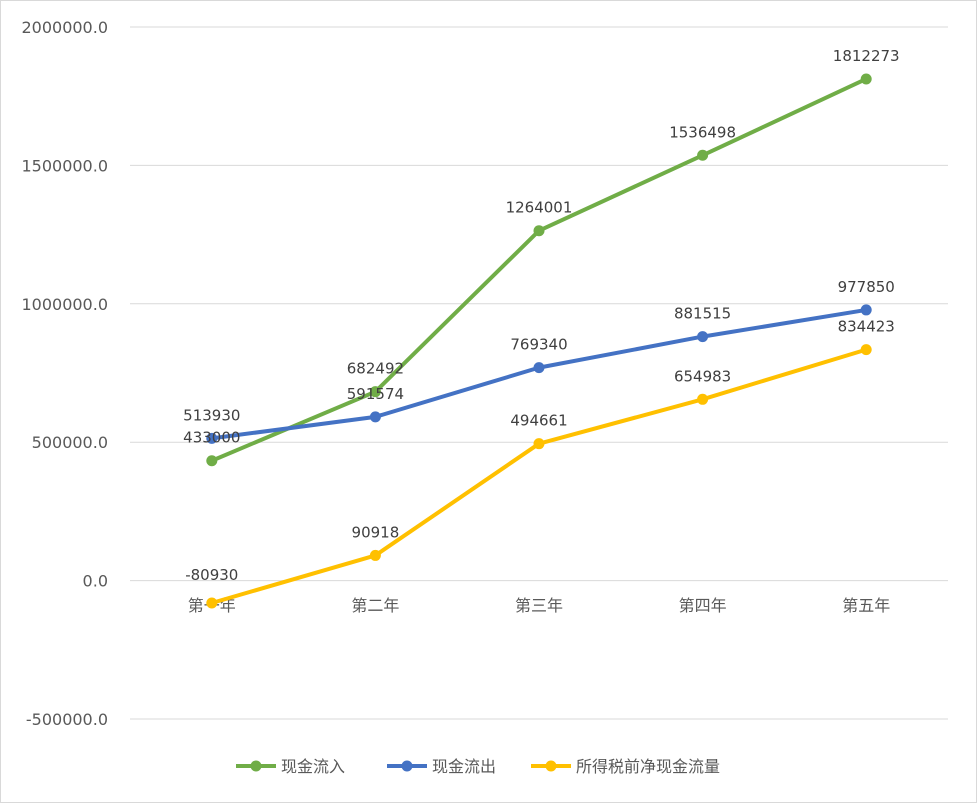 This screenshot has width=977, height=803. What do you see at coordinates (538, 421) in the screenshot?
I see `data-label: 494661` at bounding box center [538, 421].